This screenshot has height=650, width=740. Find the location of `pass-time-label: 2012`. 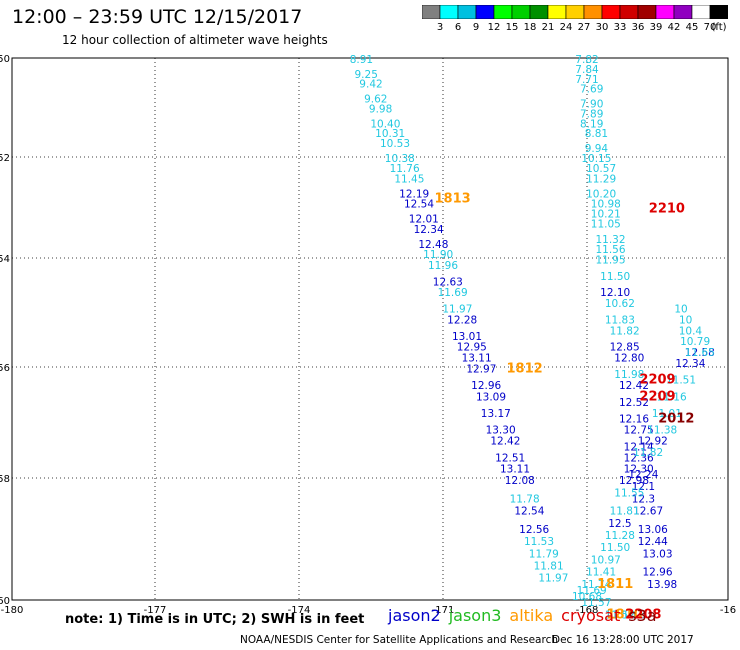

pass-time-label: 2012 is located at coordinates (676, 419).